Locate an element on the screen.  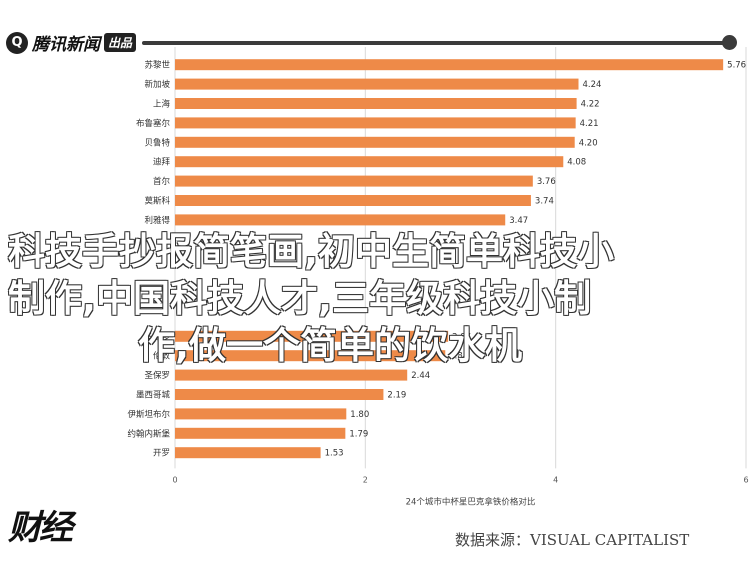
bar-value-label: 3.74 is located at coordinates (544, 202).